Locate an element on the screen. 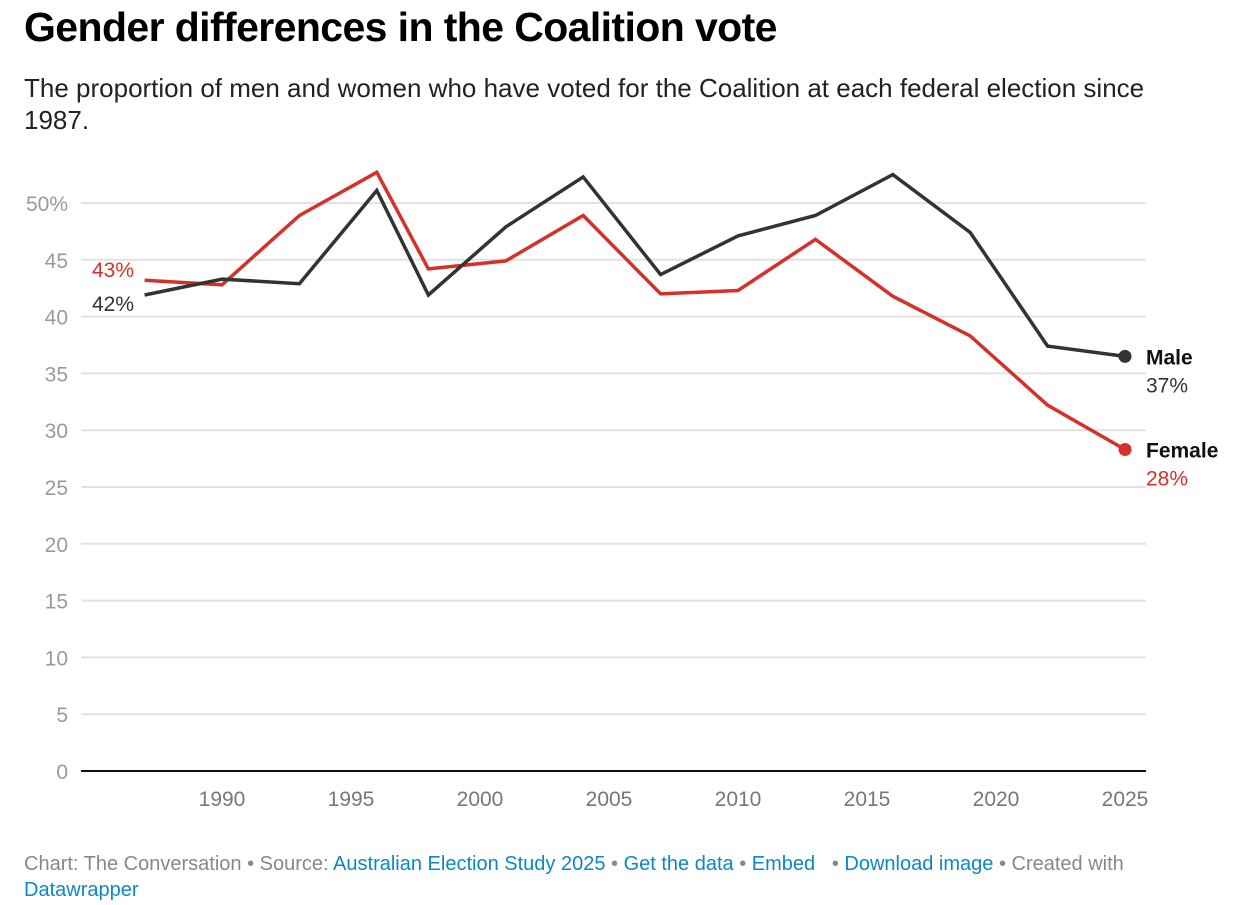 This screenshot has height=905, width=1255. end-point-male is located at coordinates (1125, 356).